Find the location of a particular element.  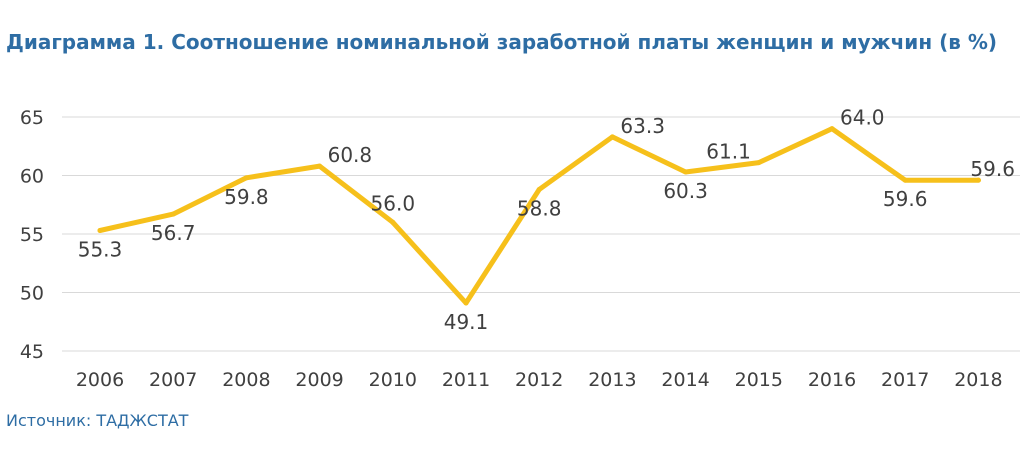

y-tick-label: 50 is located at coordinates (32, 294).